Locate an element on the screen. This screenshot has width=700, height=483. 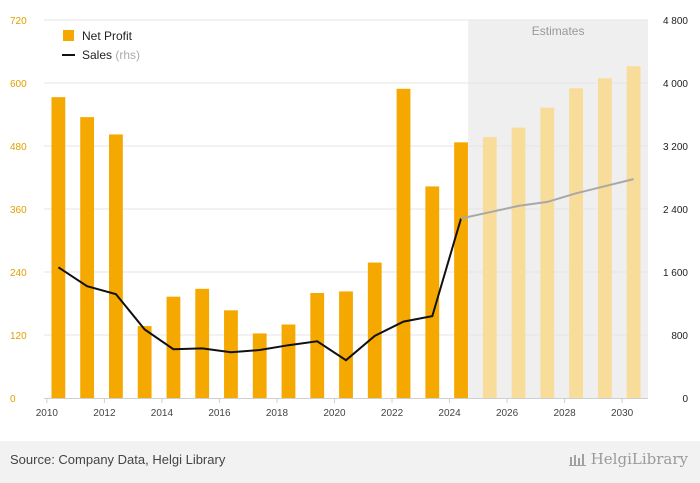
y-left-tick-label: 120 is located at coordinates (18, 336).